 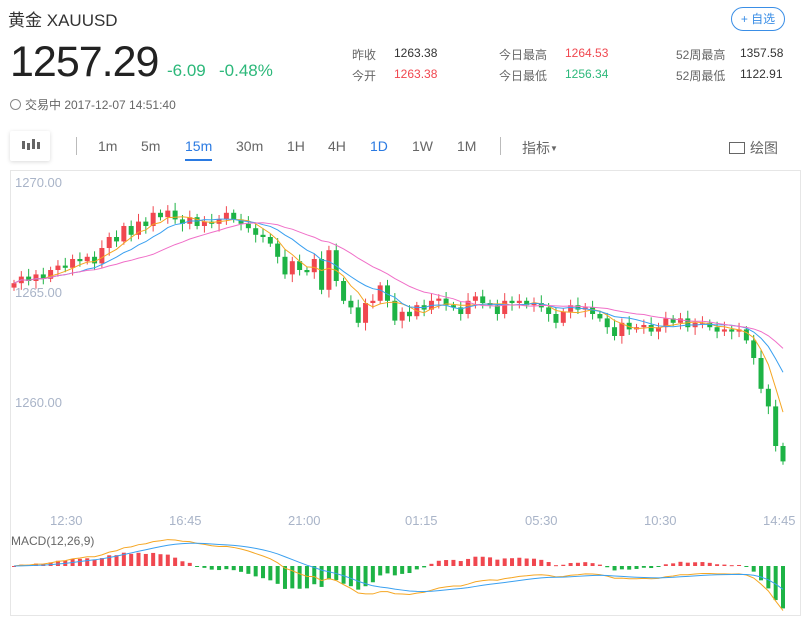 What do you see at coordinates (467, 146) in the screenshot?
I see `period-1mo: 1M` at bounding box center [467, 146].